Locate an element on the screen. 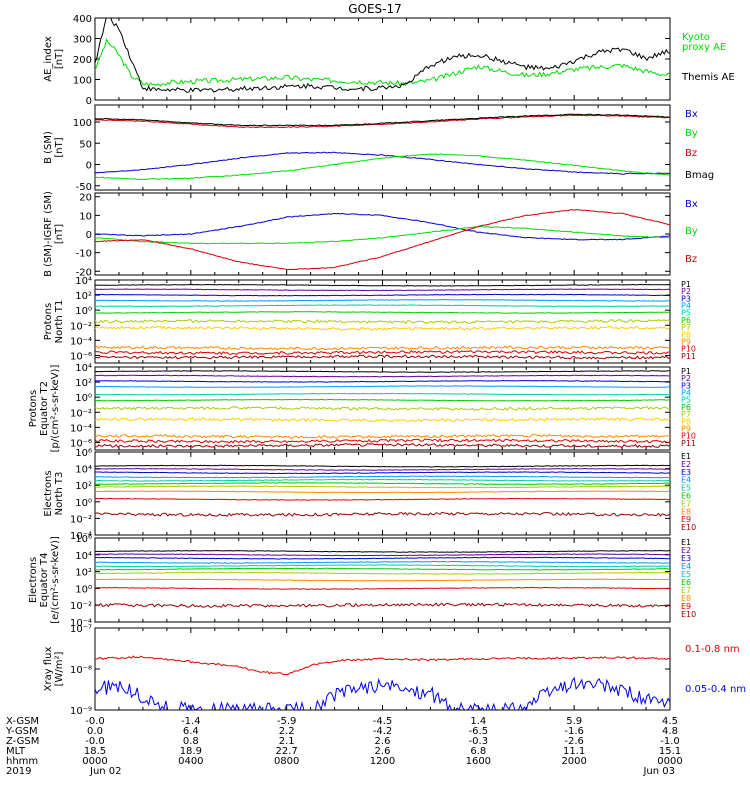  series-line-p5 is located at coordinates (382, 306).